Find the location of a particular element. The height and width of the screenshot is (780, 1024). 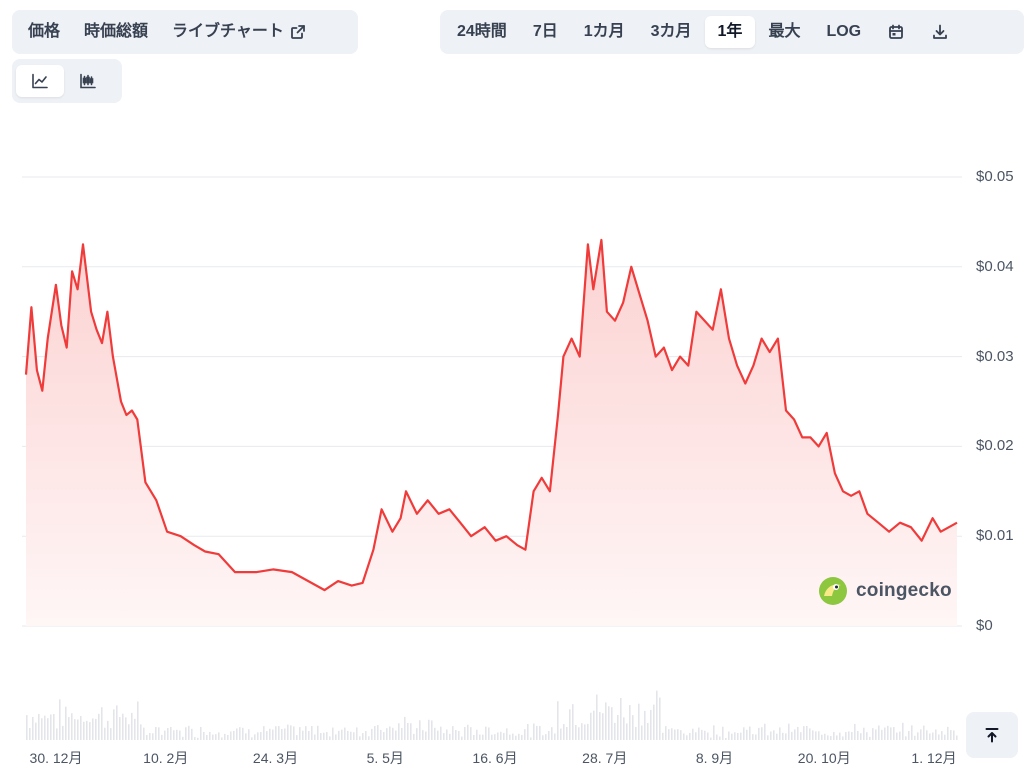

x-tick-label: 5. 5月 is located at coordinates (385, 758).